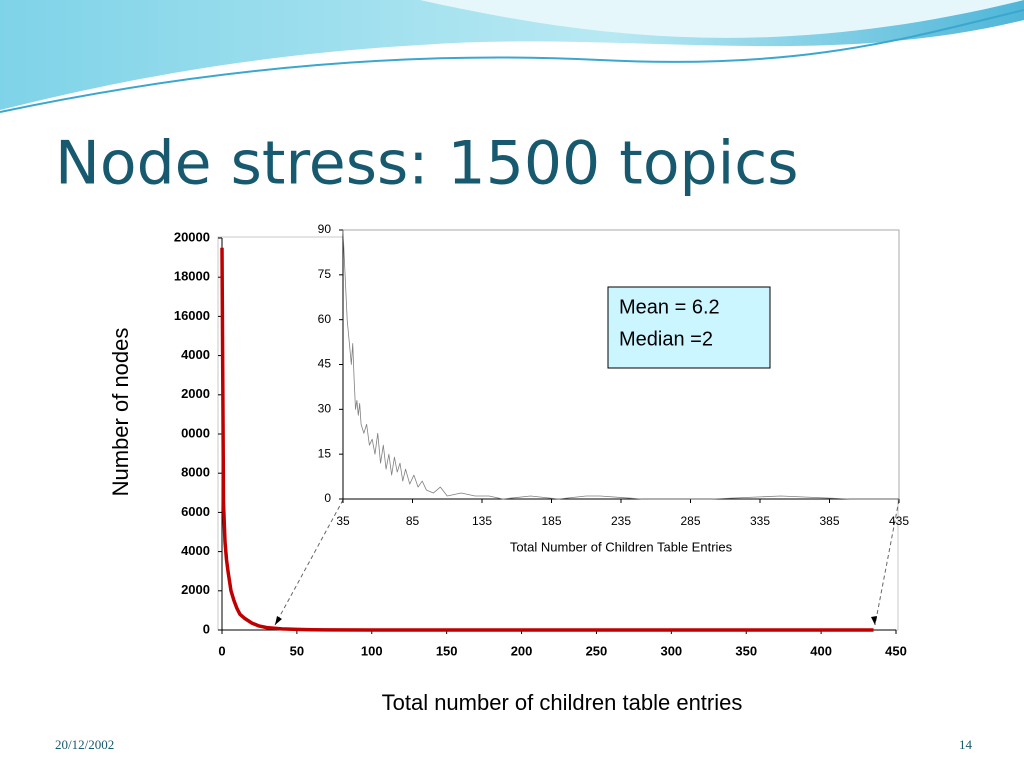 The width and height of the screenshot is (1024, 768). Describe the element at coordinates (84, 744) in the screenshot. I see `slide-date: 20/12/2002` at that location.